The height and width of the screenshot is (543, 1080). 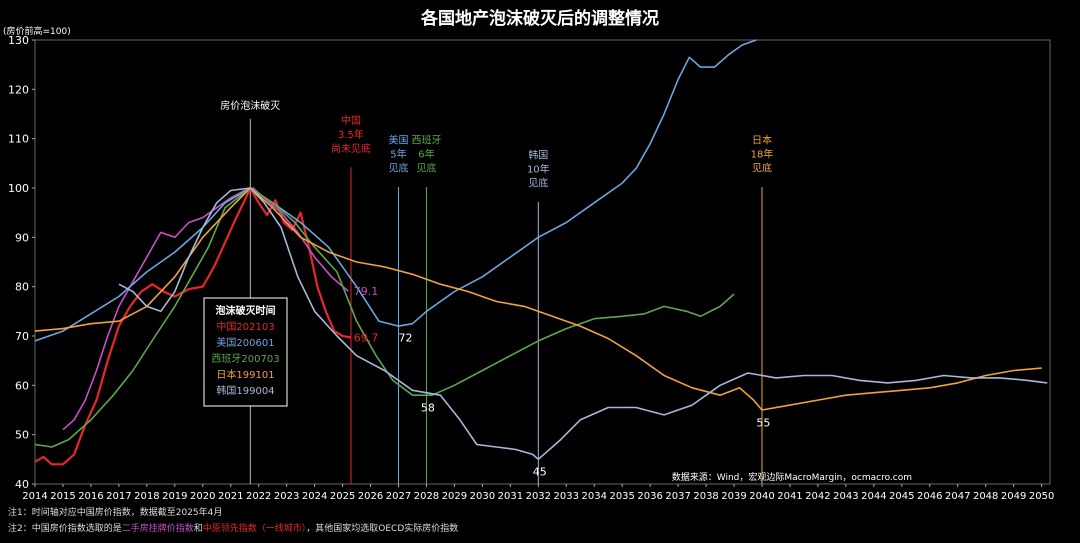 I want to click on y-tick-label: 110, so click(x=18, y=139).